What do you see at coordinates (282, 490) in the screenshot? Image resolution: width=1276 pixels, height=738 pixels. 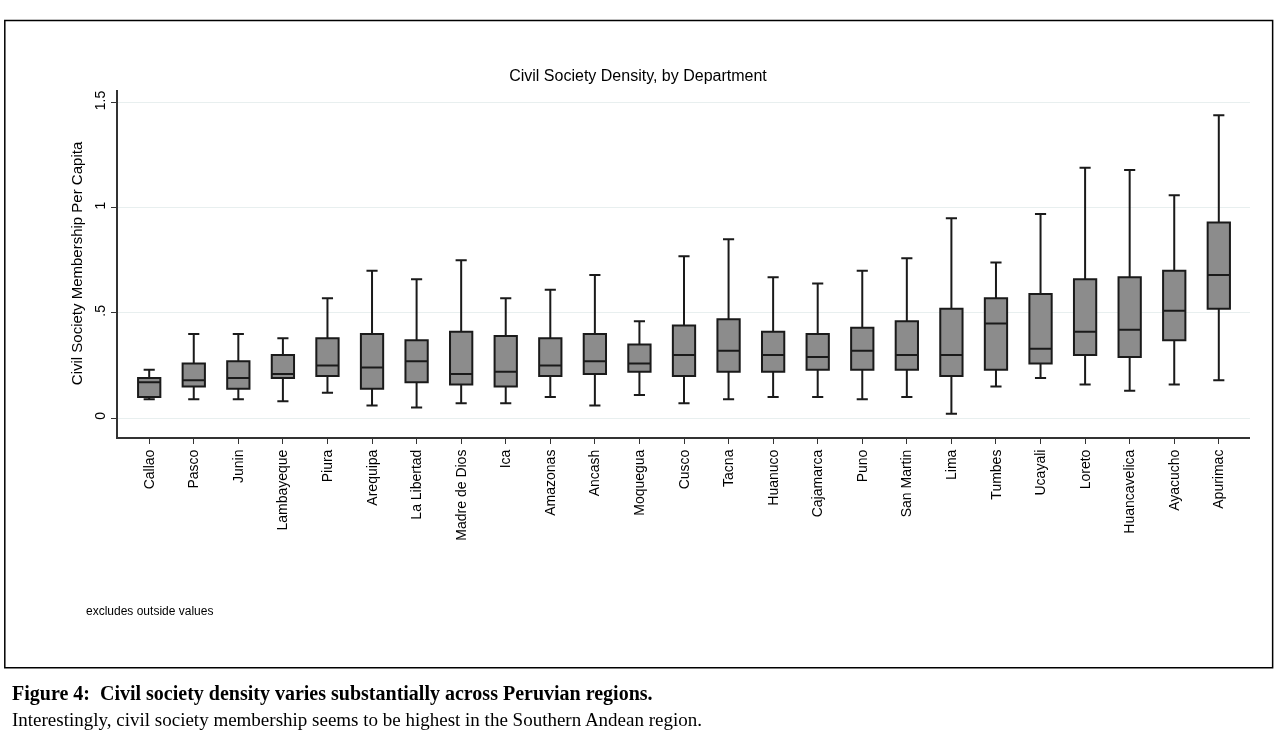 I see `x-tick-label: Lambayeque` at bounding box center [282, 490].